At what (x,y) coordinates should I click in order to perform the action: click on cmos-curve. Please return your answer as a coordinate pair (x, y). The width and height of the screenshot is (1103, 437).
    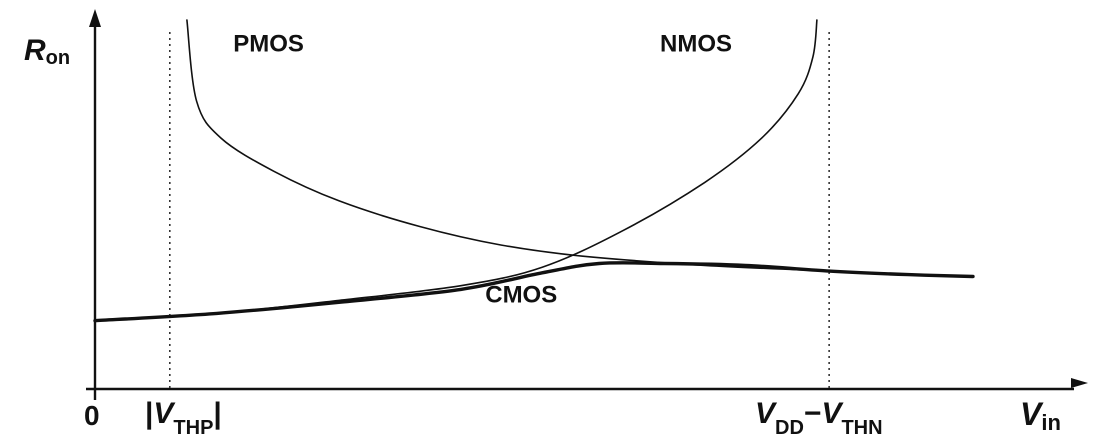
    Looking at the image, I should click on (534, 292).